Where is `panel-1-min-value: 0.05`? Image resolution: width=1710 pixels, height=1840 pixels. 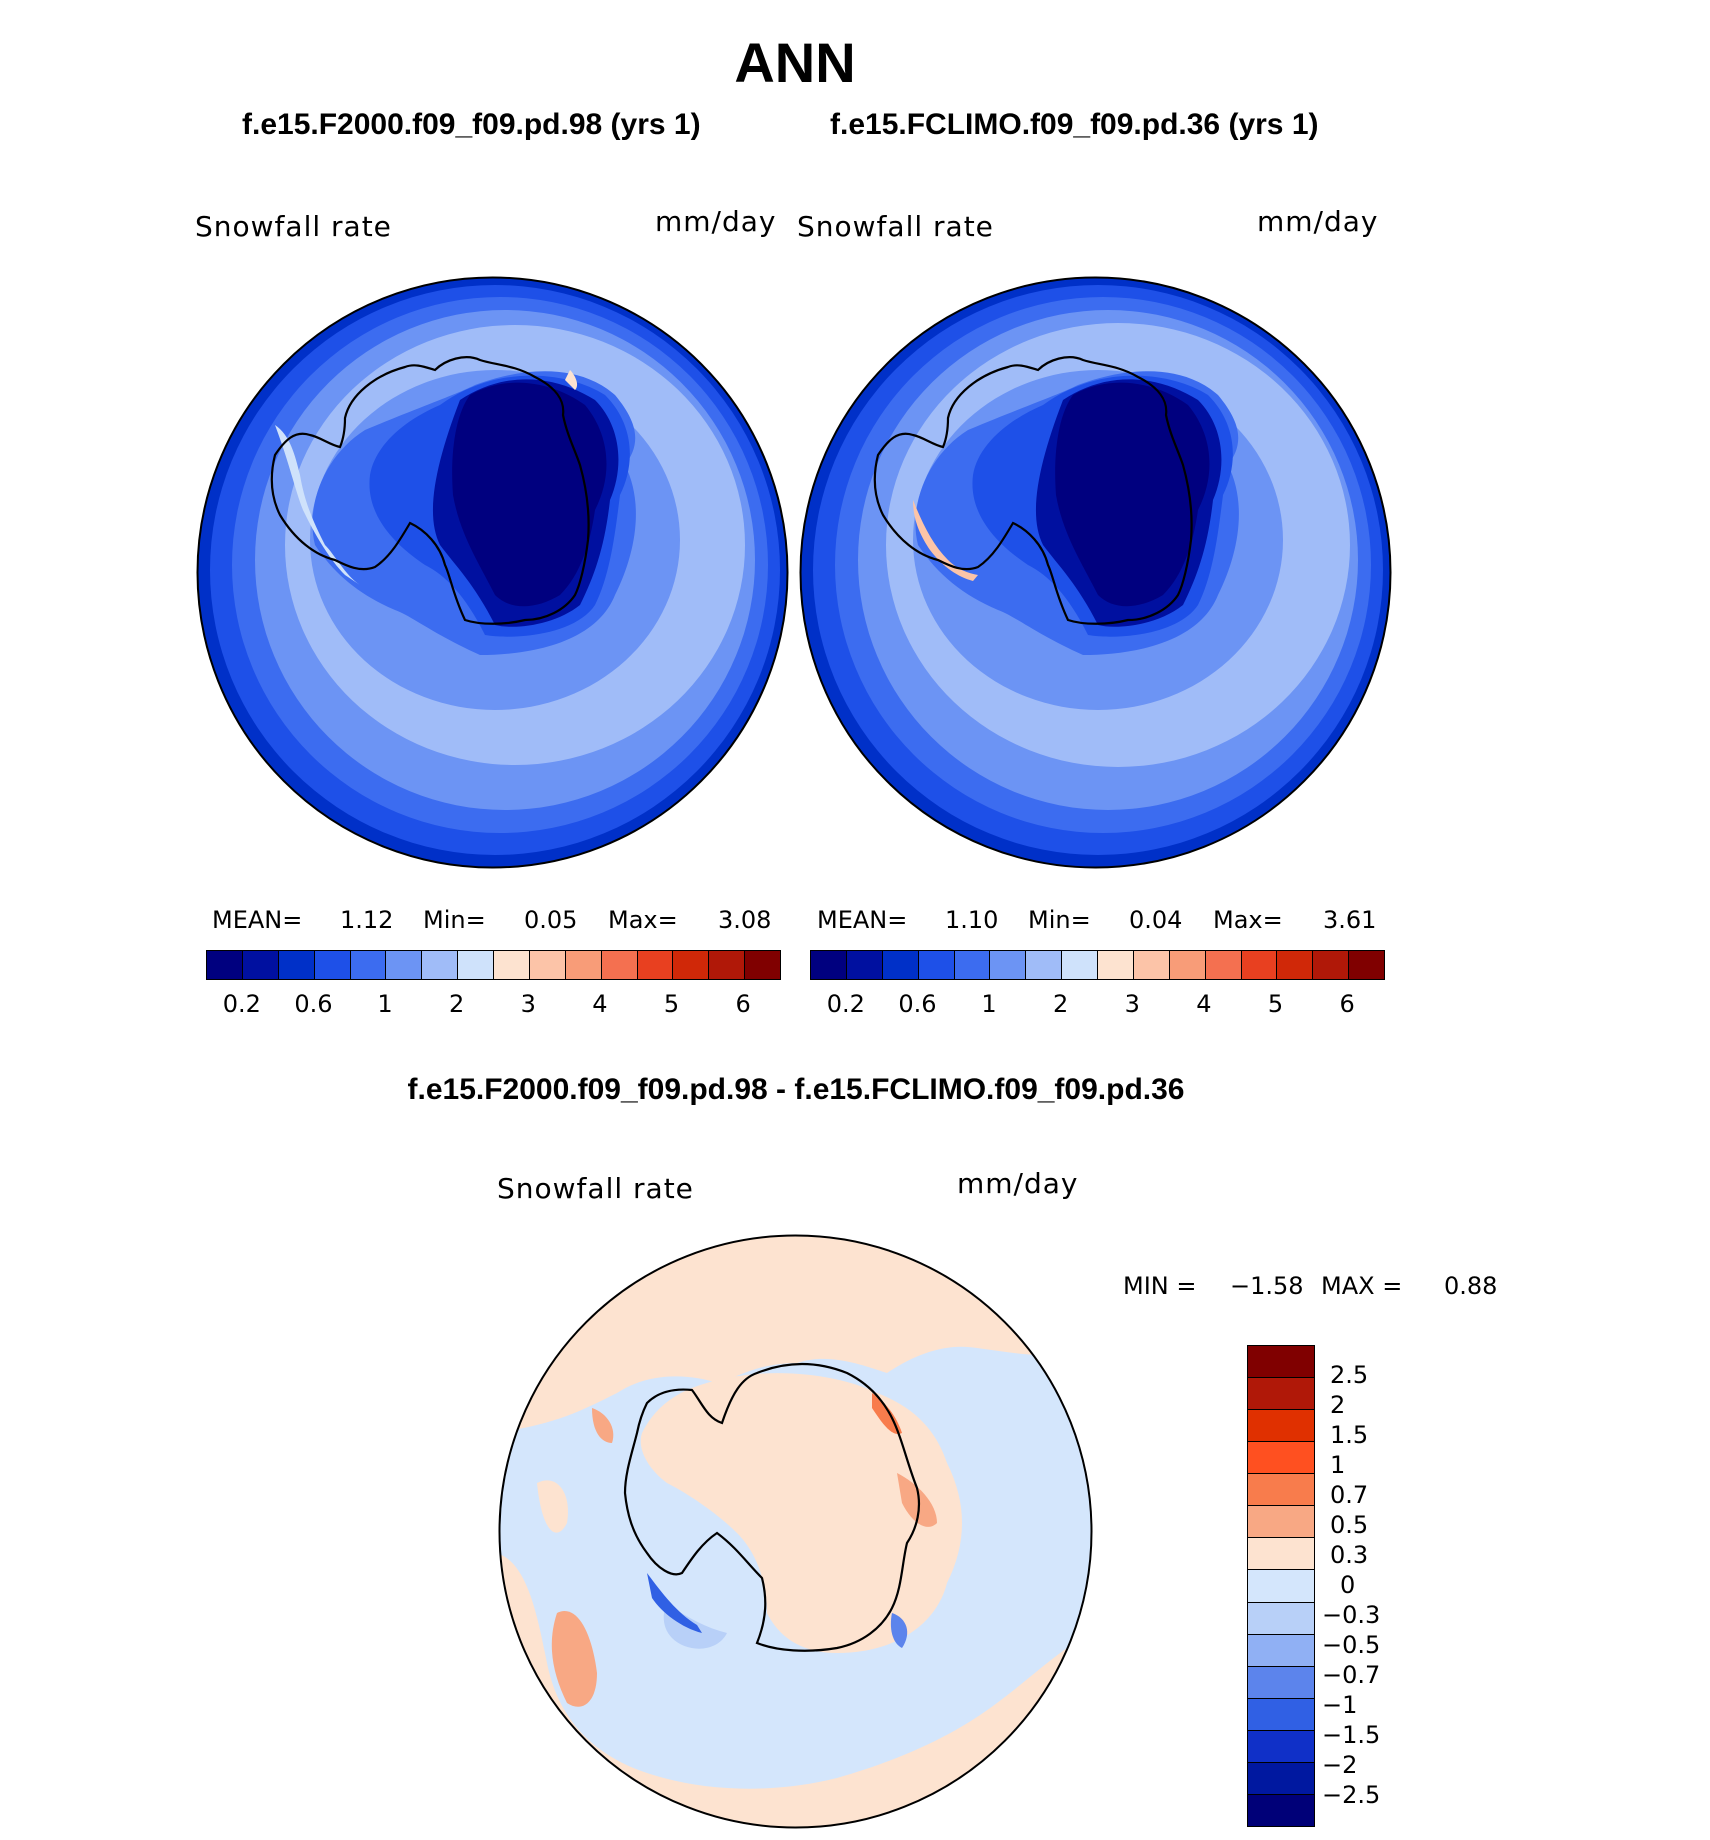 panel-1-min-value: 0.05 is located at coordinates (551, 920).